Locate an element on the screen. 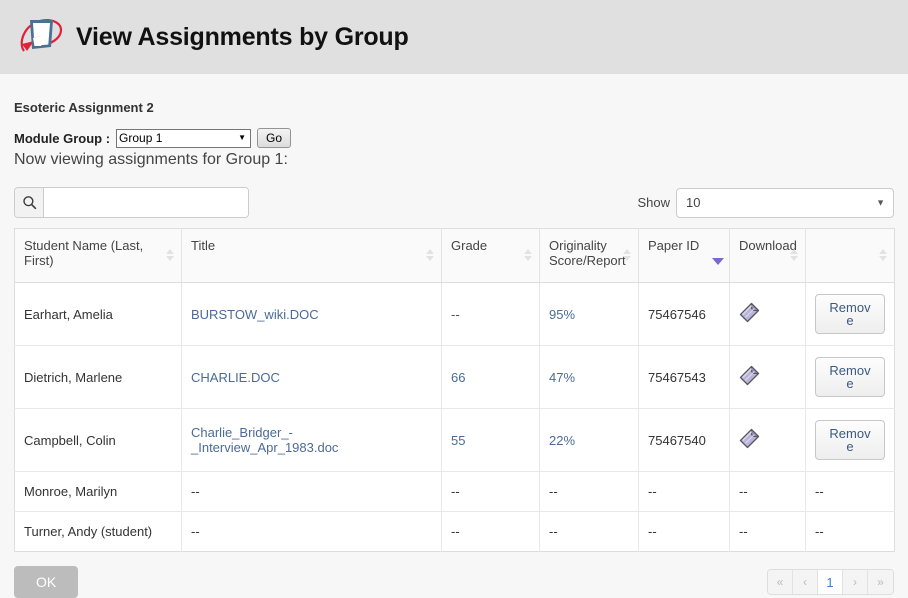 The image size is (908, 598). pagination: « ‹ 1 › » is located at coordinates (830, 582).